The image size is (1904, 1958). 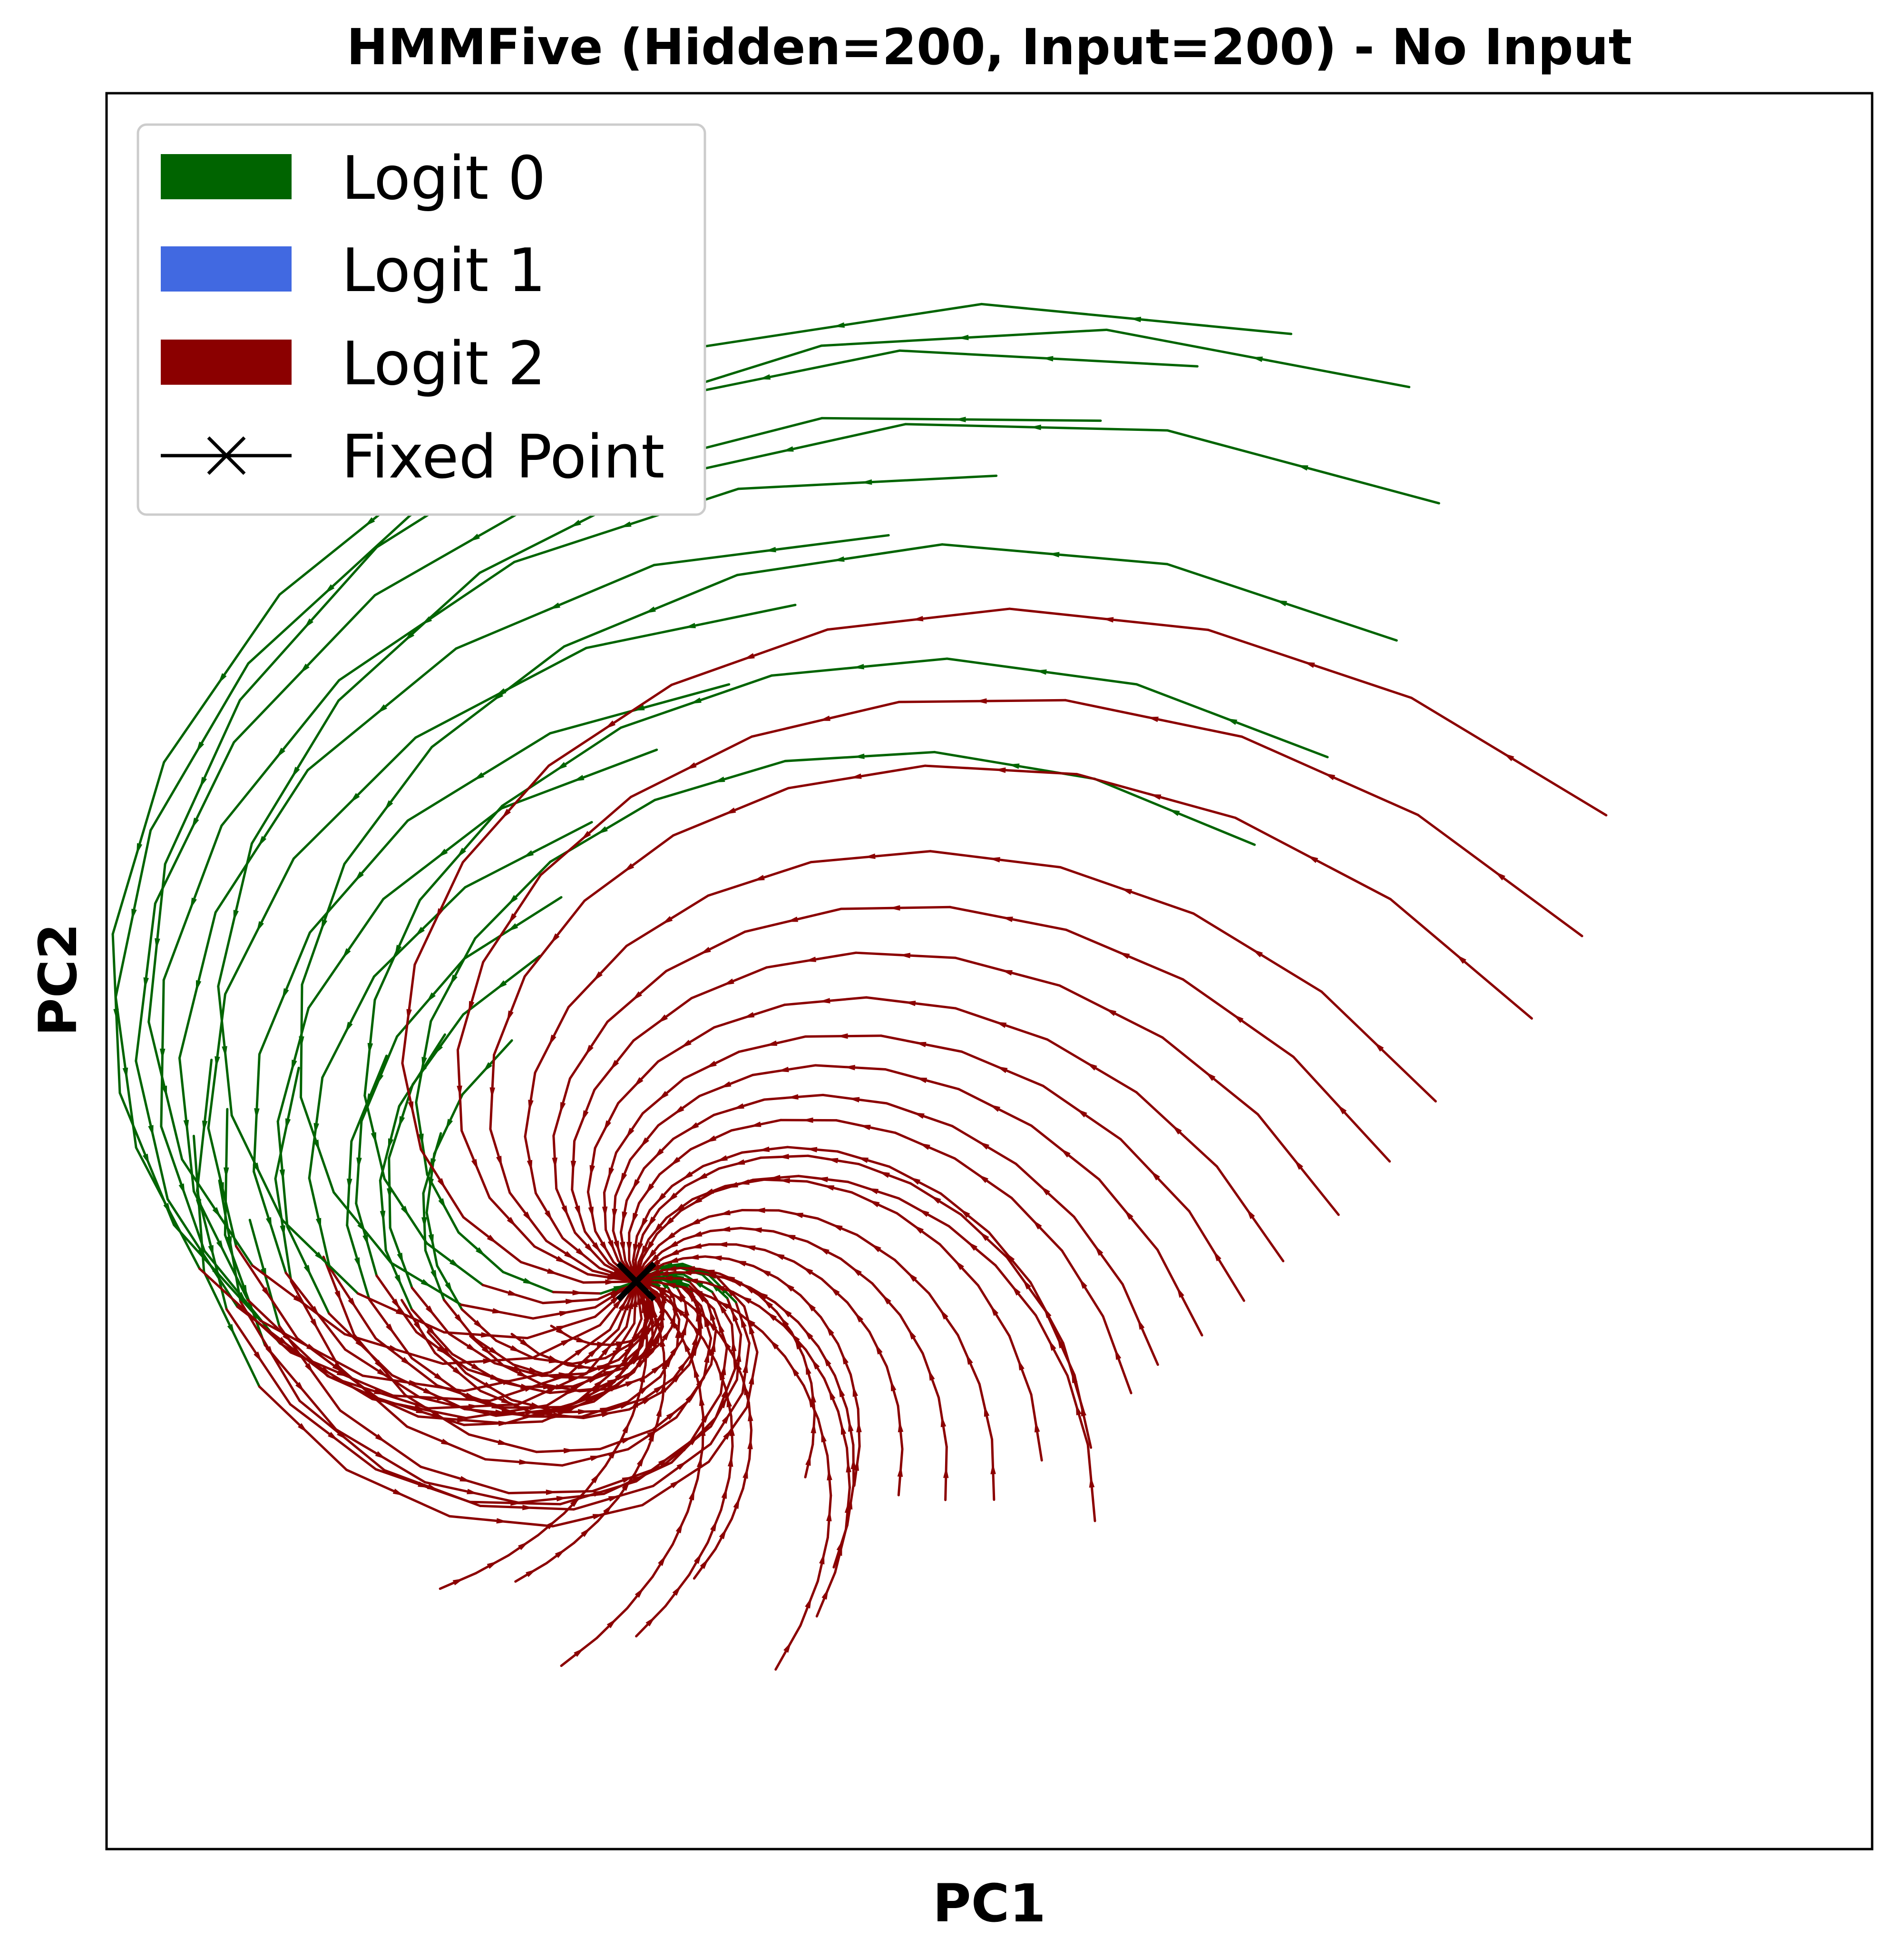 I want to click on legend-label-logit-1: Logit 1, so click(x=444, y=270).